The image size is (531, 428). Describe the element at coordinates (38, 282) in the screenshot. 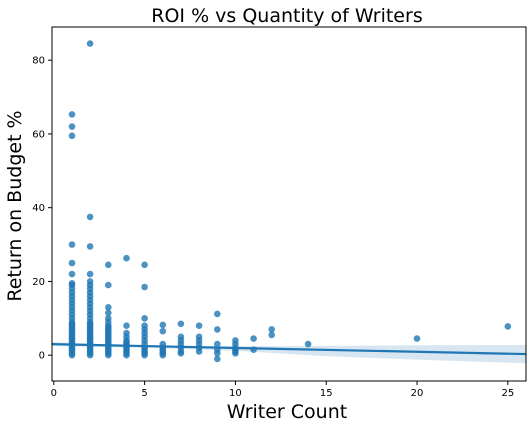

I see `y-tick-label: 20` at that location.